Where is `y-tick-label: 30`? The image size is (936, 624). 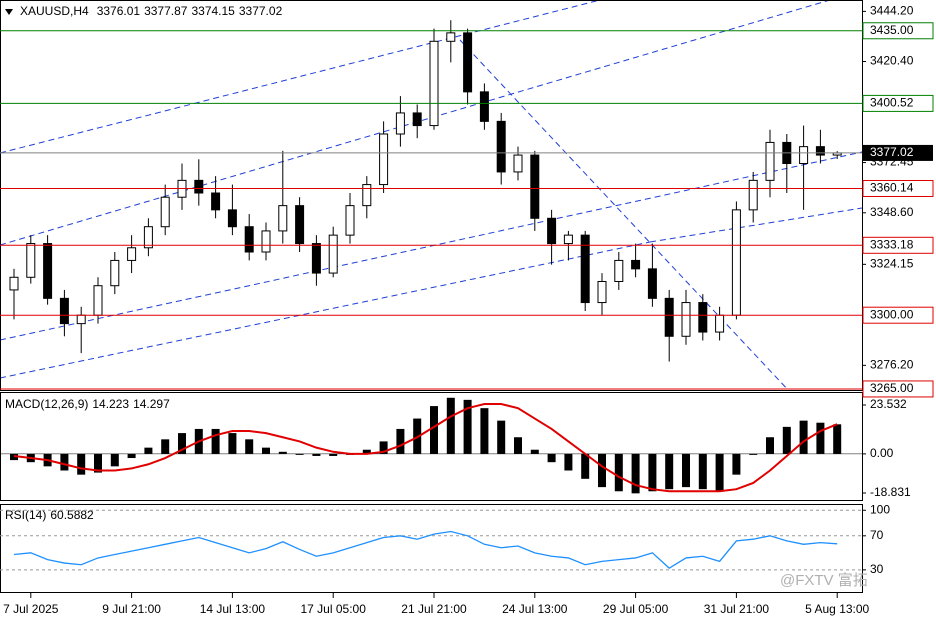 y-tick-label: 30 is located at coordinates (877, 569).